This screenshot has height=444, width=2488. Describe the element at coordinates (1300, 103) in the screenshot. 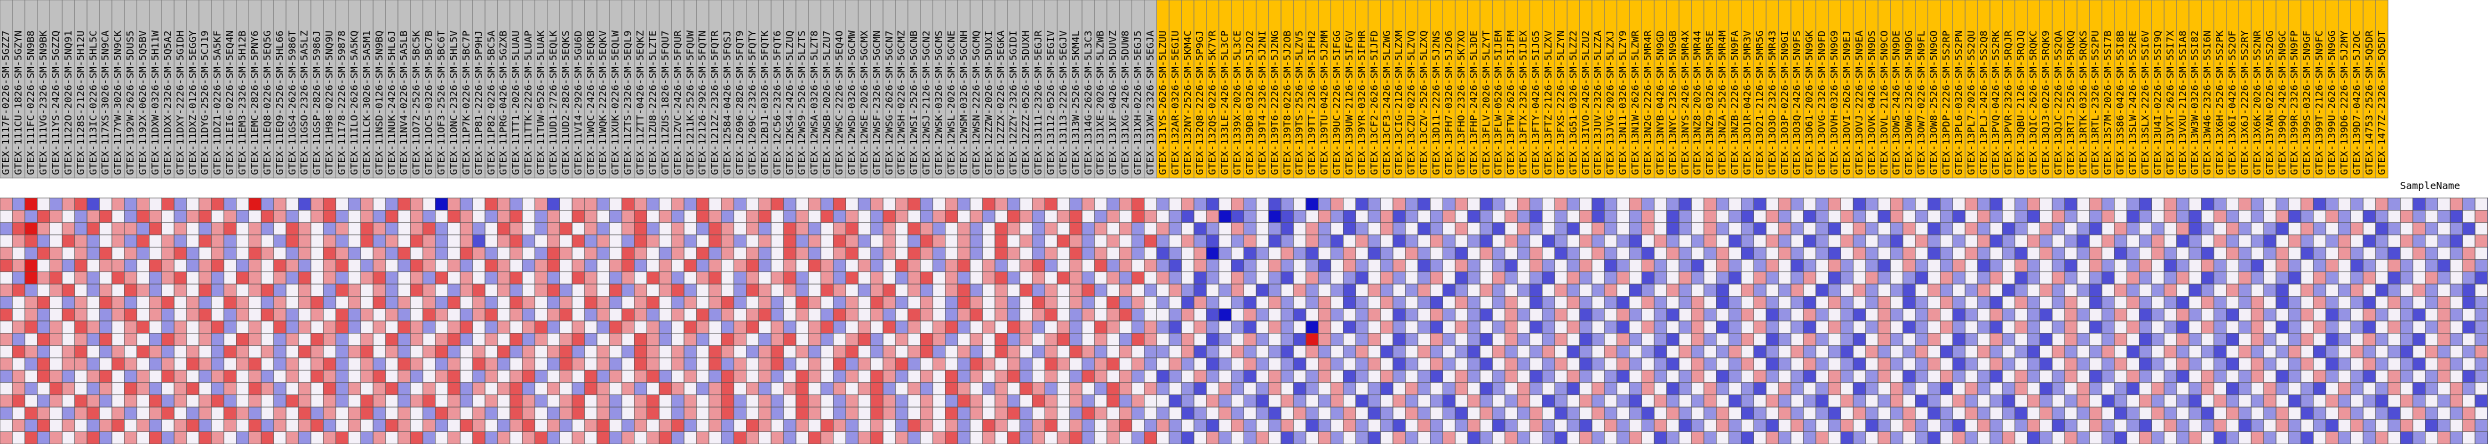

I see `sample-label: GTEX-139TS-2526-SM-5LZV5` at that location.